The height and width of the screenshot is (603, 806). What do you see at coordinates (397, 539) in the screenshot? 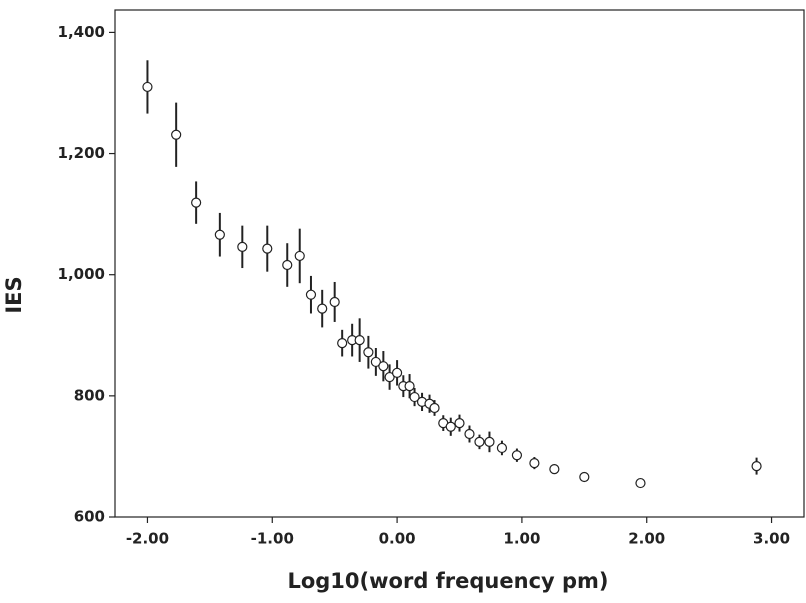
I see `x-tick-label: 0.00` at bounding box center [397, 539].